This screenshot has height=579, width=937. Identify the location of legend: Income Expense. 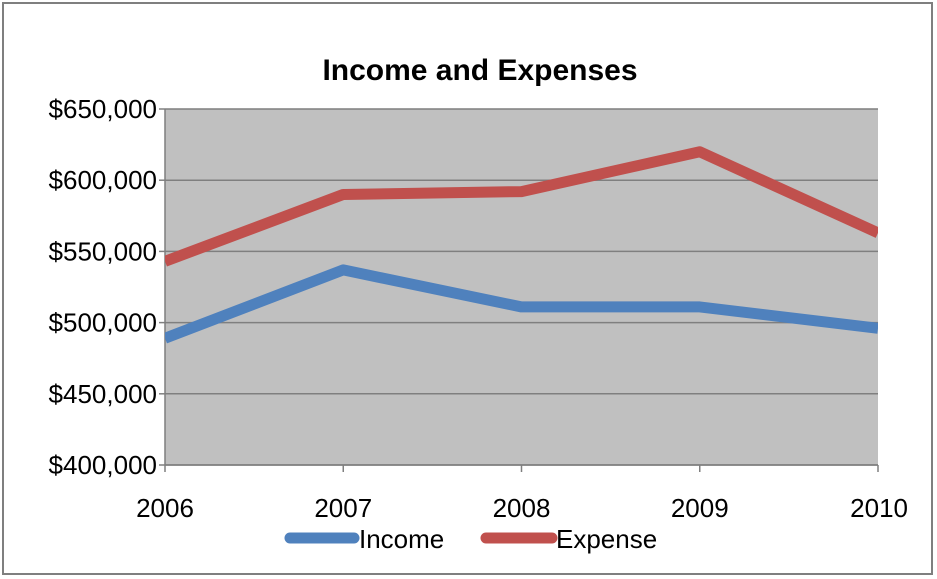
(470, 539).